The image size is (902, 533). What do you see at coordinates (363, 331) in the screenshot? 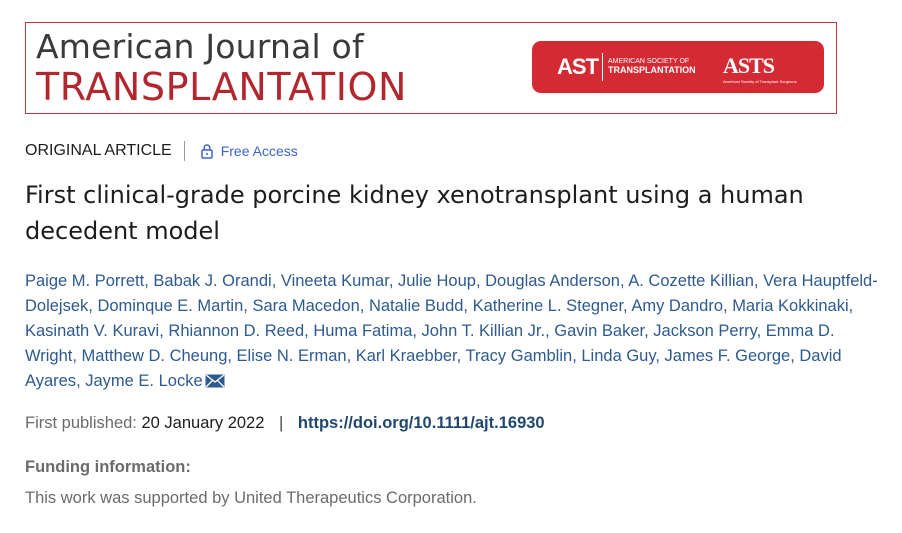
I see `author-link: Huma Fatima` at bounding box center [363, 331].